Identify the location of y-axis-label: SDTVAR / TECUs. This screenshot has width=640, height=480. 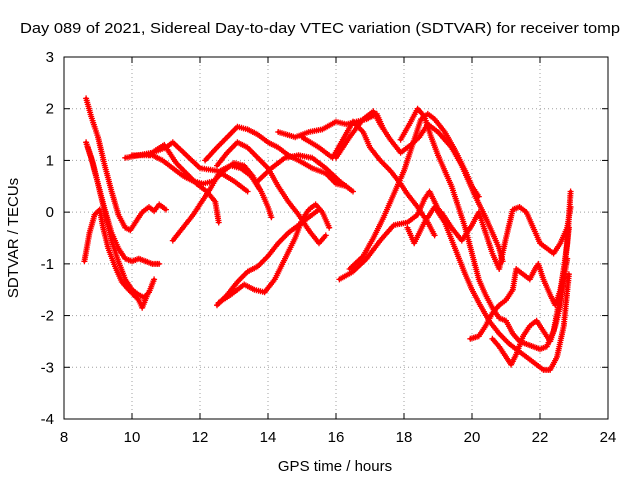
(13, 238).